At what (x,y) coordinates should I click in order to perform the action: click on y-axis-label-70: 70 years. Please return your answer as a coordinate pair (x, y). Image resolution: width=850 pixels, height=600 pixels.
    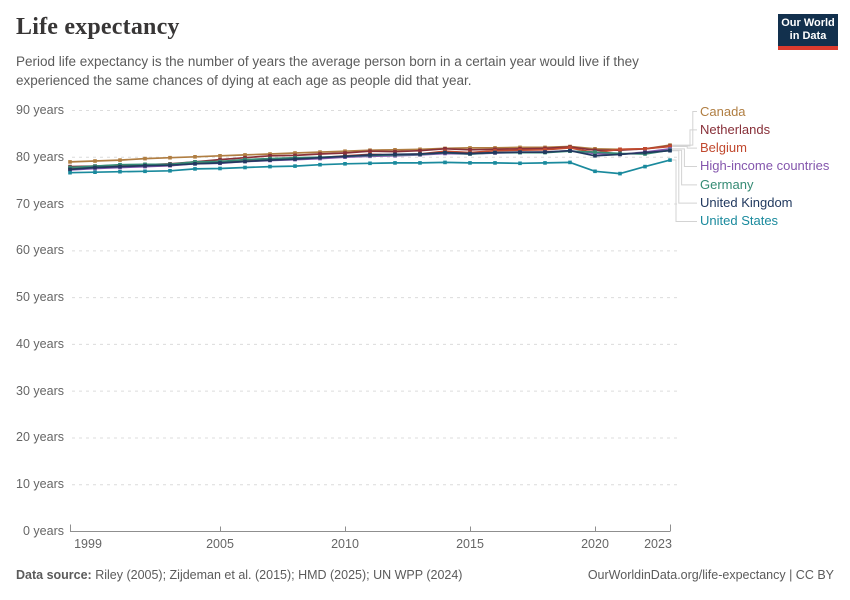
    Looking at the image, I should click on (40, 203).